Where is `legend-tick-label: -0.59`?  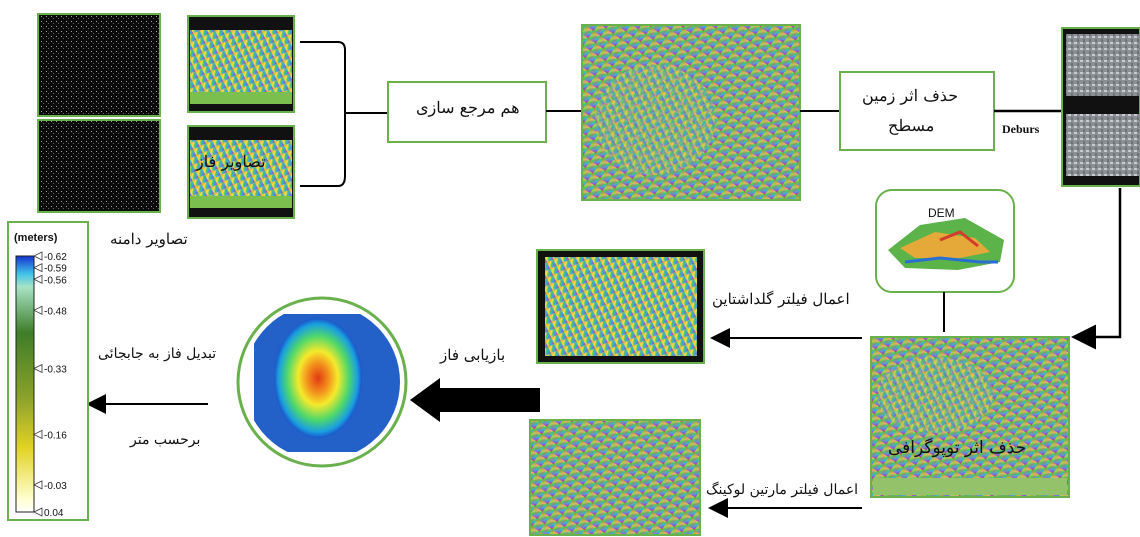 legend-tick-label: -0.59 is located at coordinates (55, 269).